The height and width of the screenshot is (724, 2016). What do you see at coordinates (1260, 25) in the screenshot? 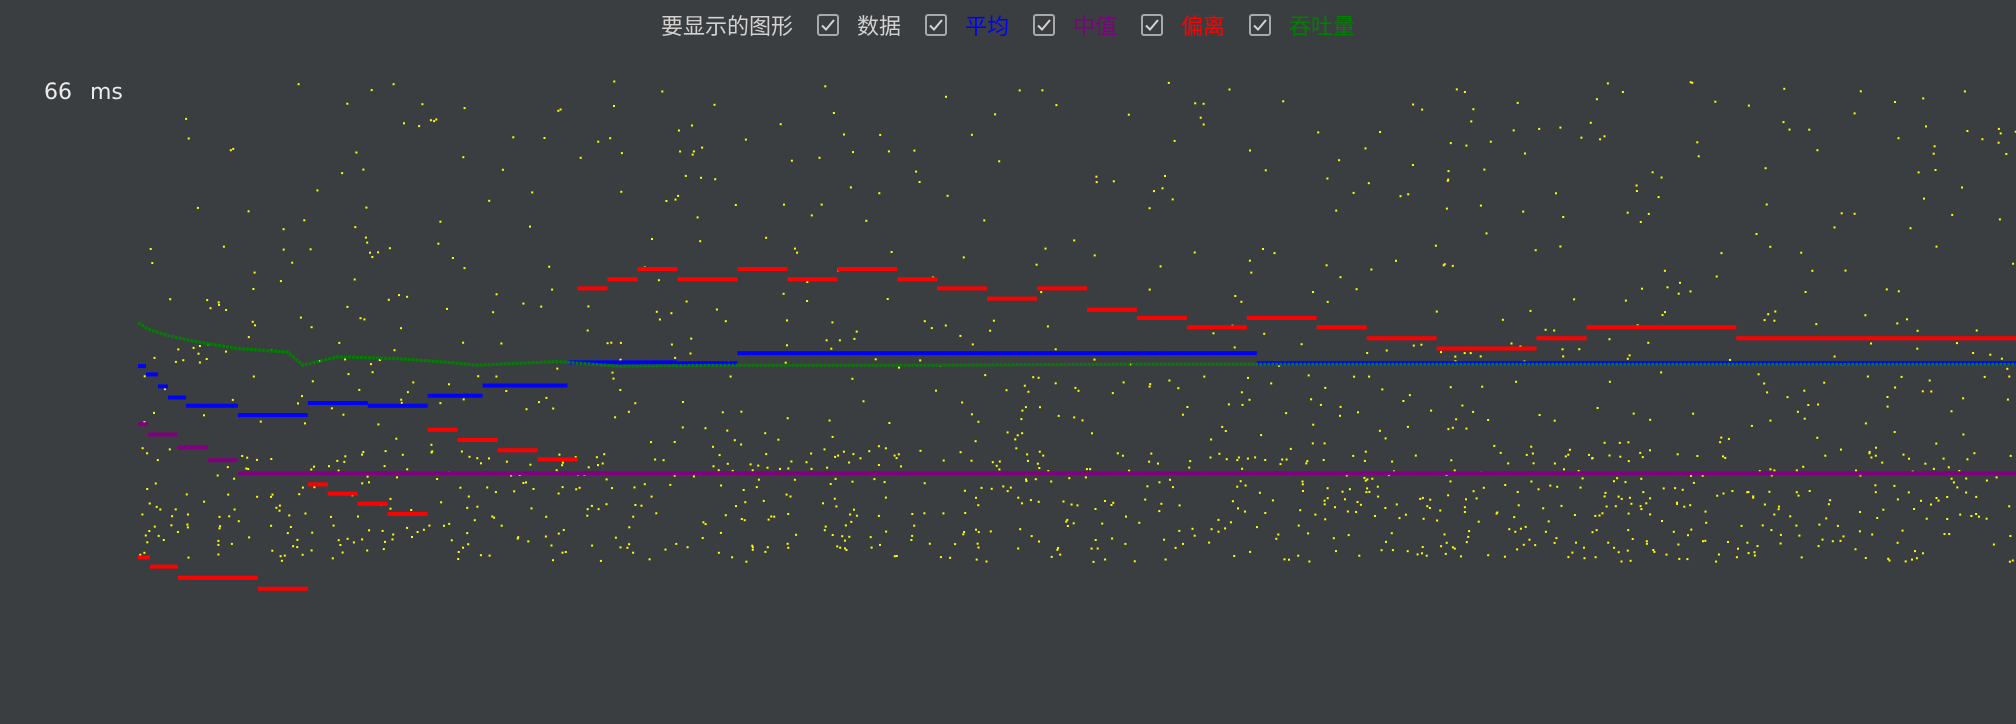
I see `checkbox-throughput` at bounding box center [1260, 25].